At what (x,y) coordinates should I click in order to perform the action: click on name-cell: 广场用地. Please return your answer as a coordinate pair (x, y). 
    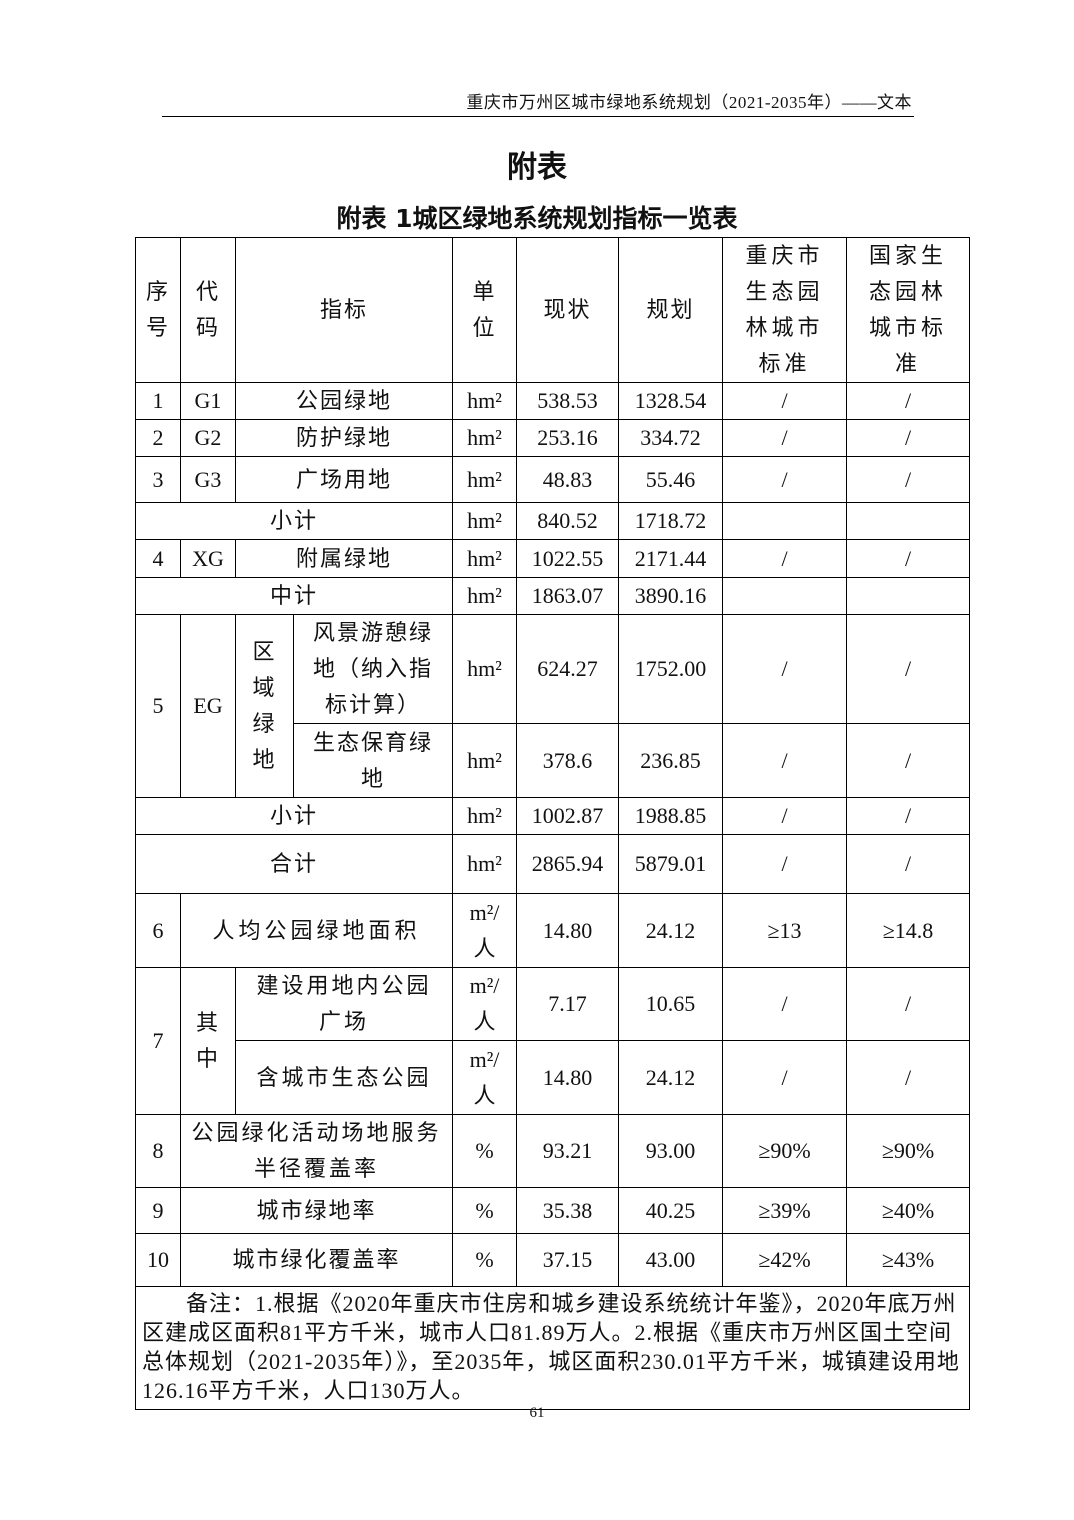
    Looking at the image, I should click on (344, 479).